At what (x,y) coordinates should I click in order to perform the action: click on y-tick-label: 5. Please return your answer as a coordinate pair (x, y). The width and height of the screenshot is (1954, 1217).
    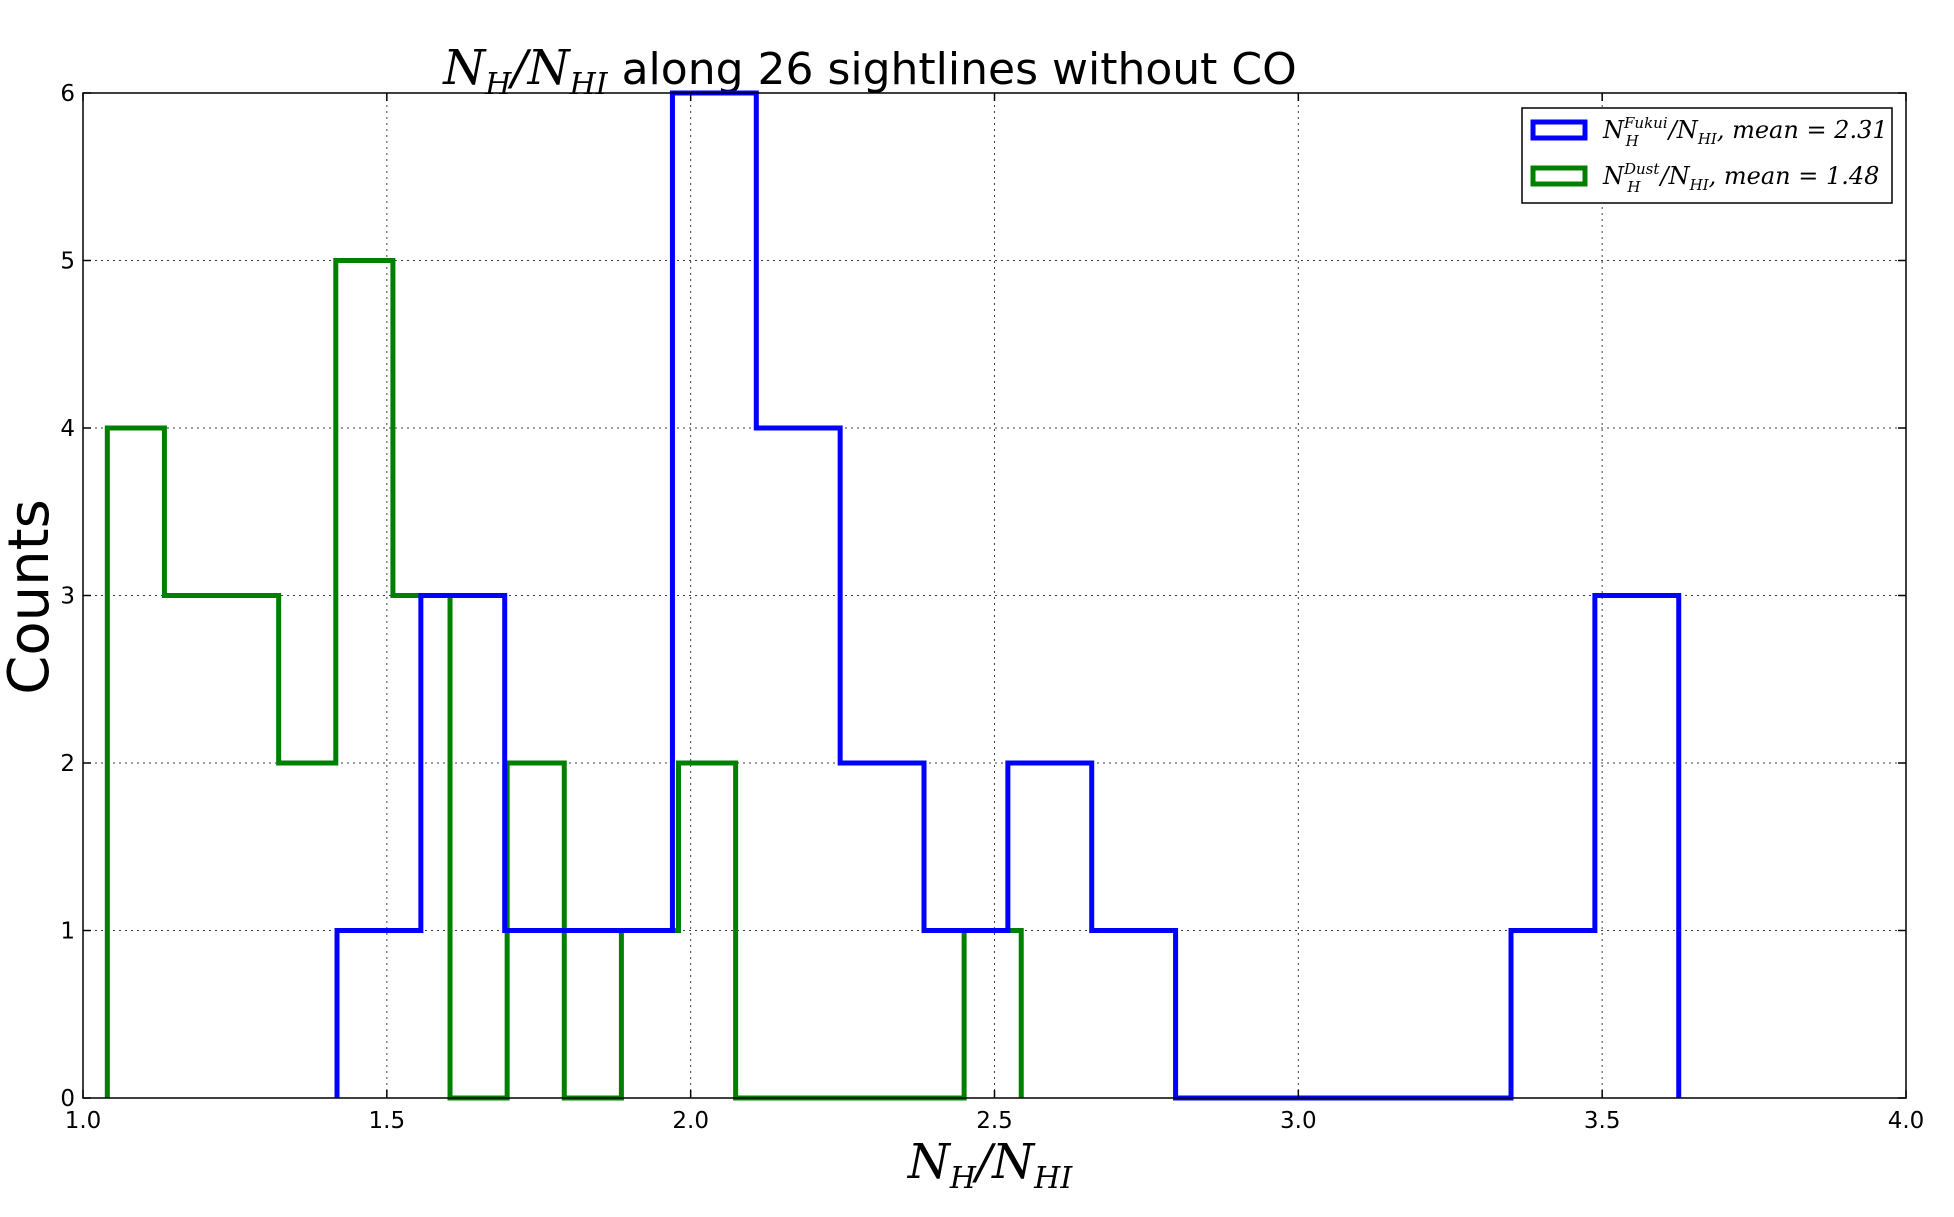
    Looking at the image, I should click on (67, 262).